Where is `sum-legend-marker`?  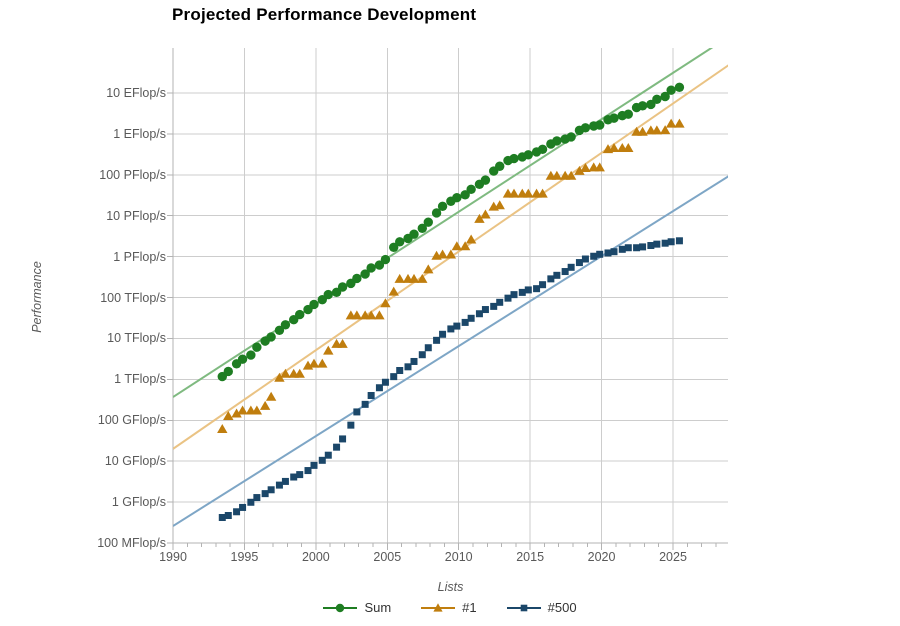 sum-legend-marker is located at coordinates (340, 607).